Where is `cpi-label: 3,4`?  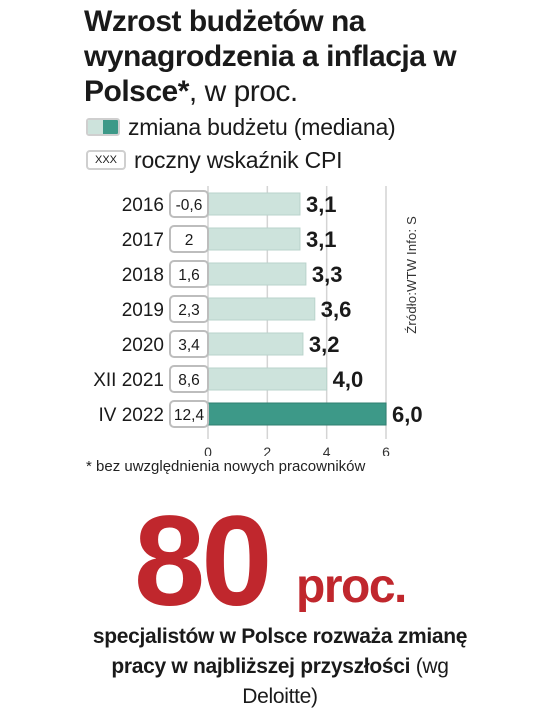
cpi-label: 3,4 is located at coordinates (189, 345).